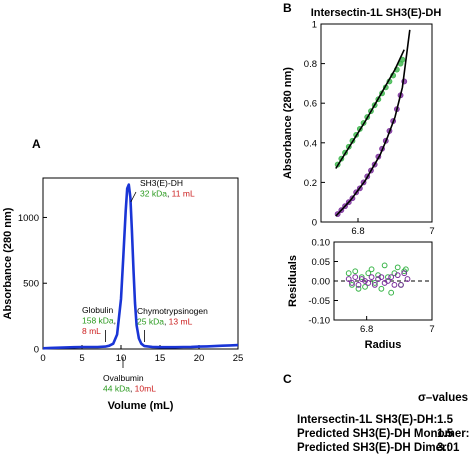 The width and height of the screenshot is (474, 454). I want to click on annotation-arrow, so click(133, 197).